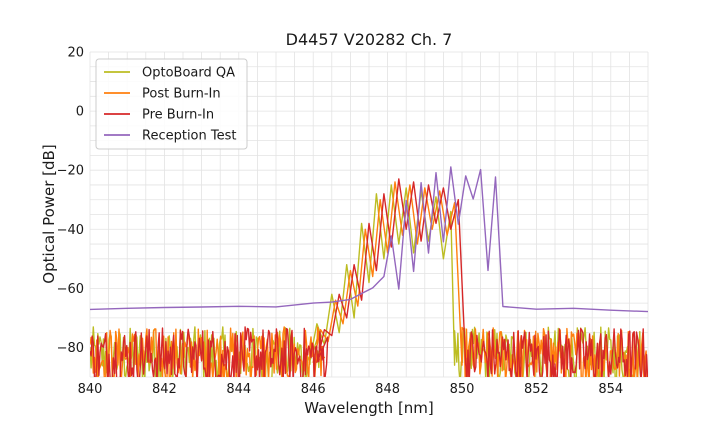  What do you see at coordinates (369, 408) in the screenshot?
I see `x-axis-label: Wavelength [nm]` at bounding box center [369, 408].